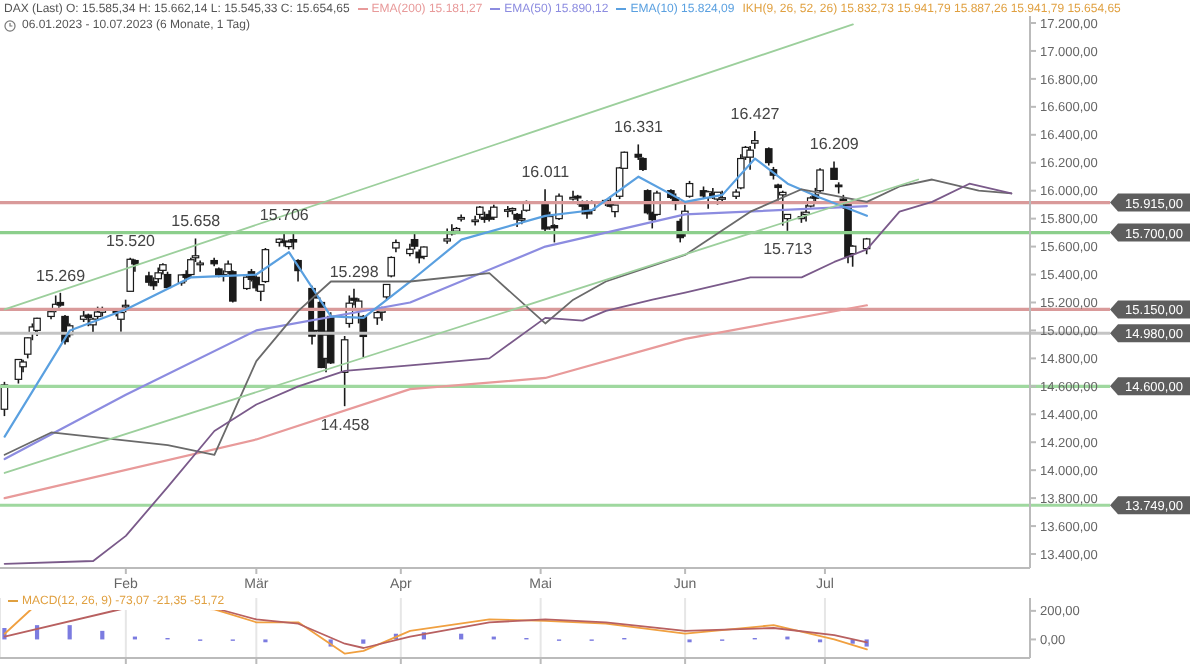 Image resolution: width=1200 pixels, height=668 pixels. I want to click on annotation: 16.331, so click(639, 127).